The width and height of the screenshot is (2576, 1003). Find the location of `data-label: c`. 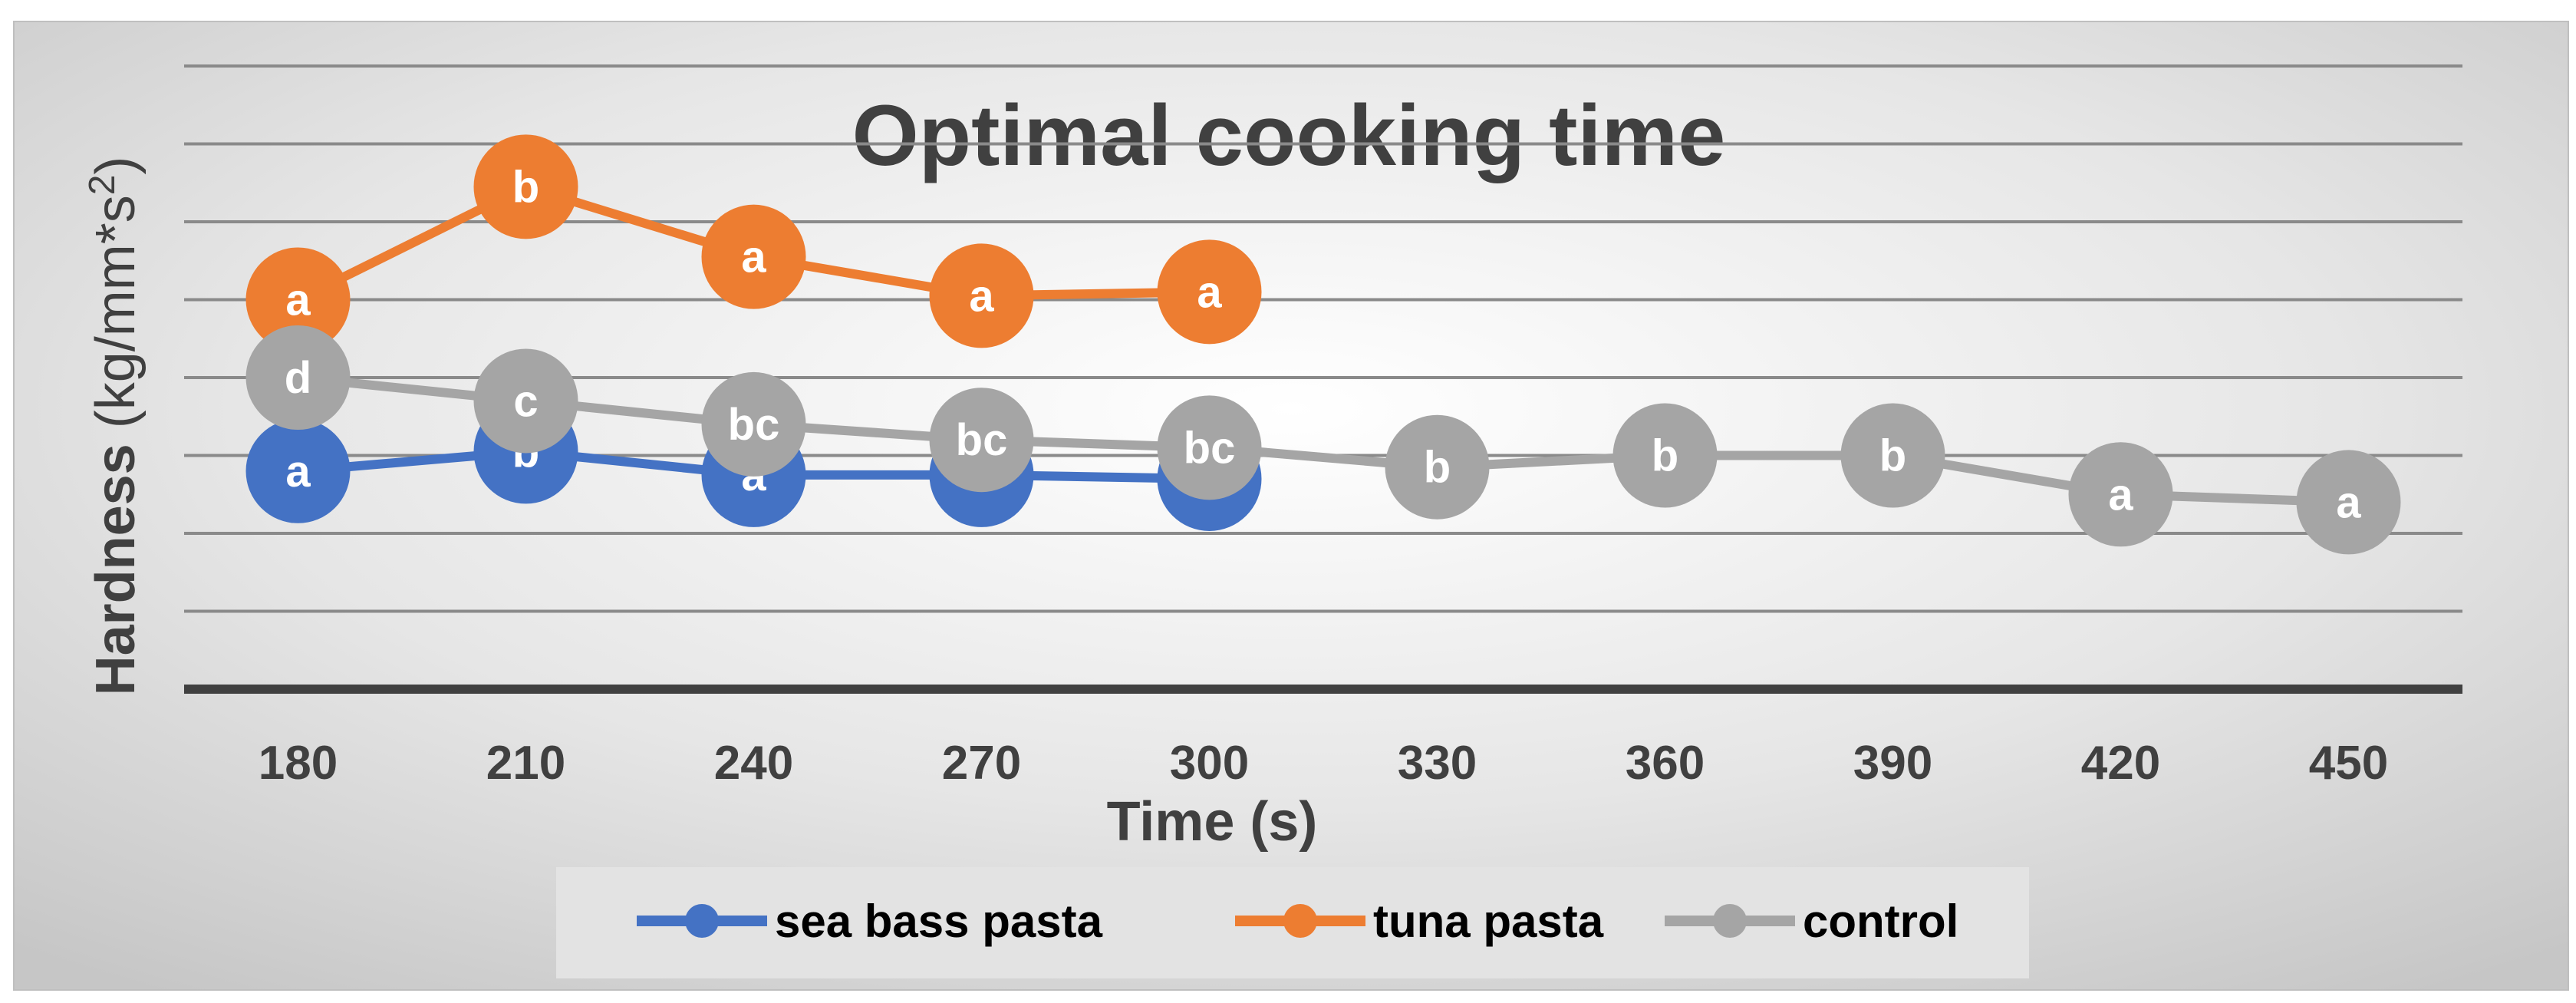

data-label: c is located at coordinates (525, 401).